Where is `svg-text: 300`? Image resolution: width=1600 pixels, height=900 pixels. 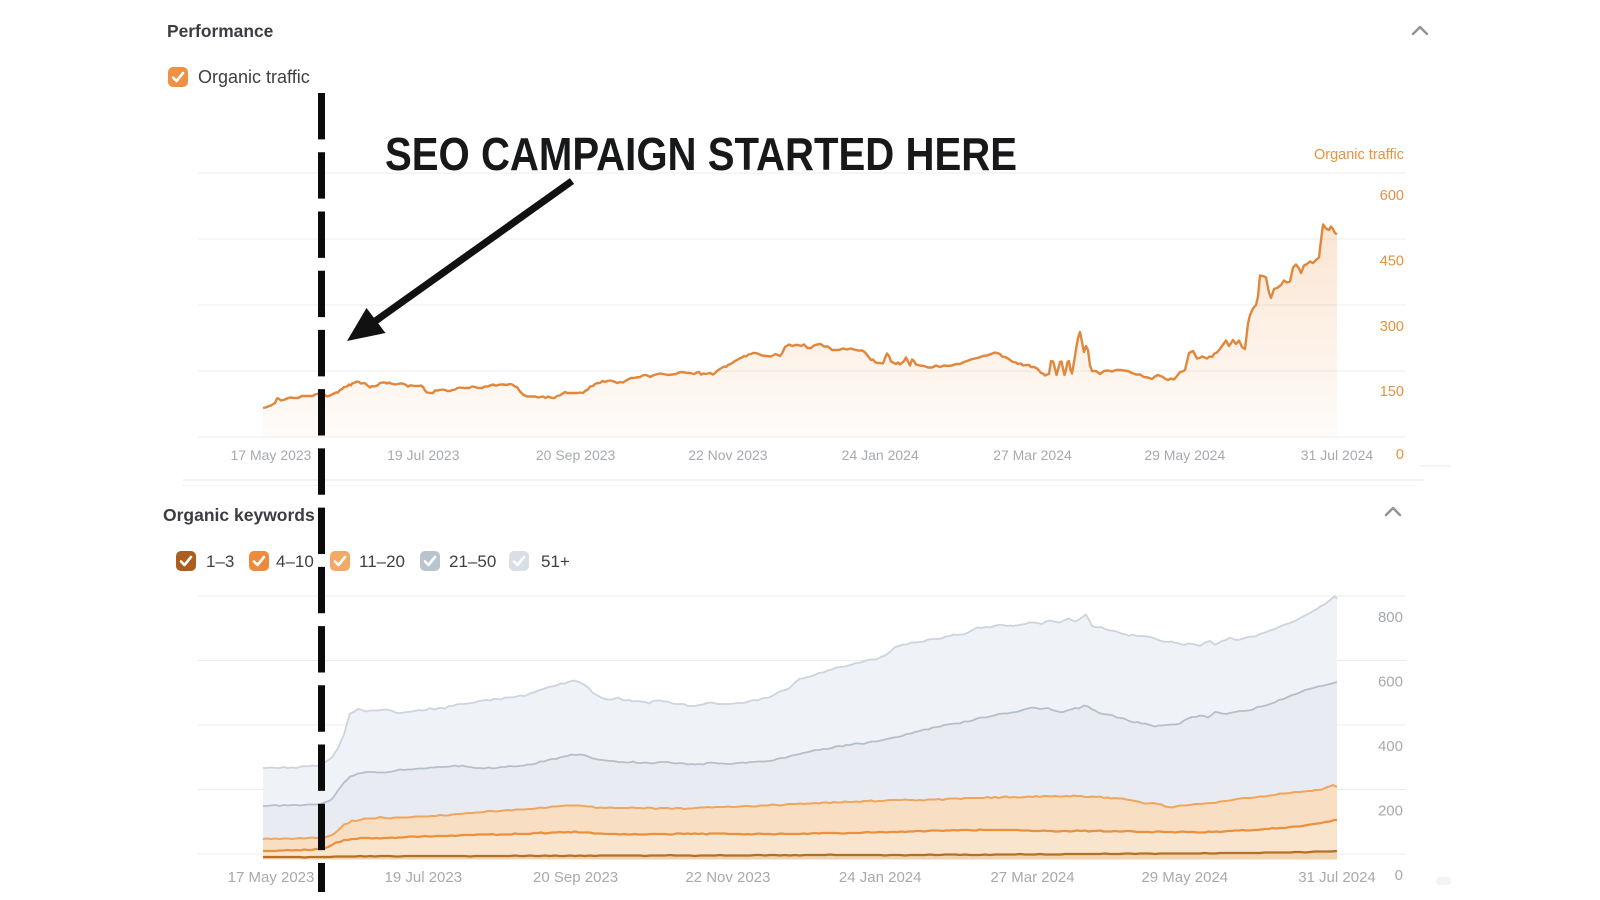
svg-text: 300 is located at coordinates (1392, 327).